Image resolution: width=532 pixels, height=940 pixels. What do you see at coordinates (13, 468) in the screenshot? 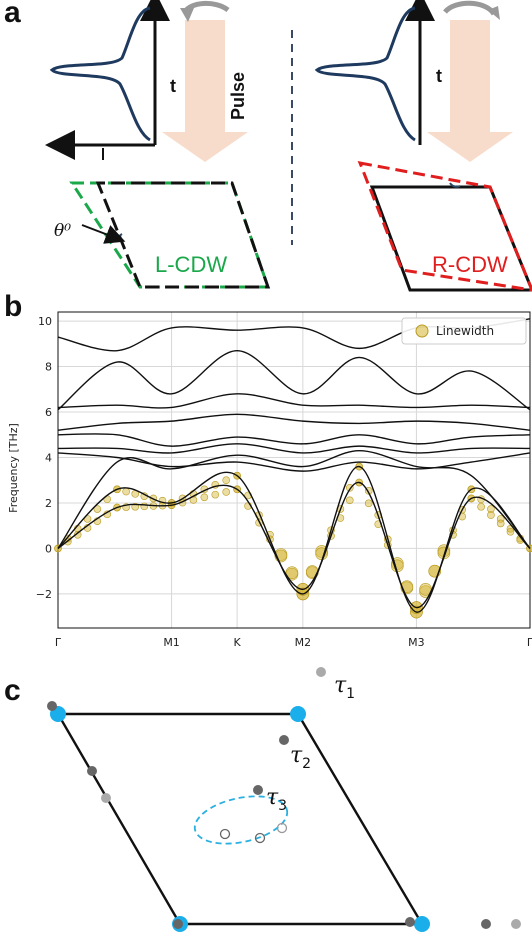
I see `y-axis-label: Frequency [THz]` at bounding box center [13, 468].